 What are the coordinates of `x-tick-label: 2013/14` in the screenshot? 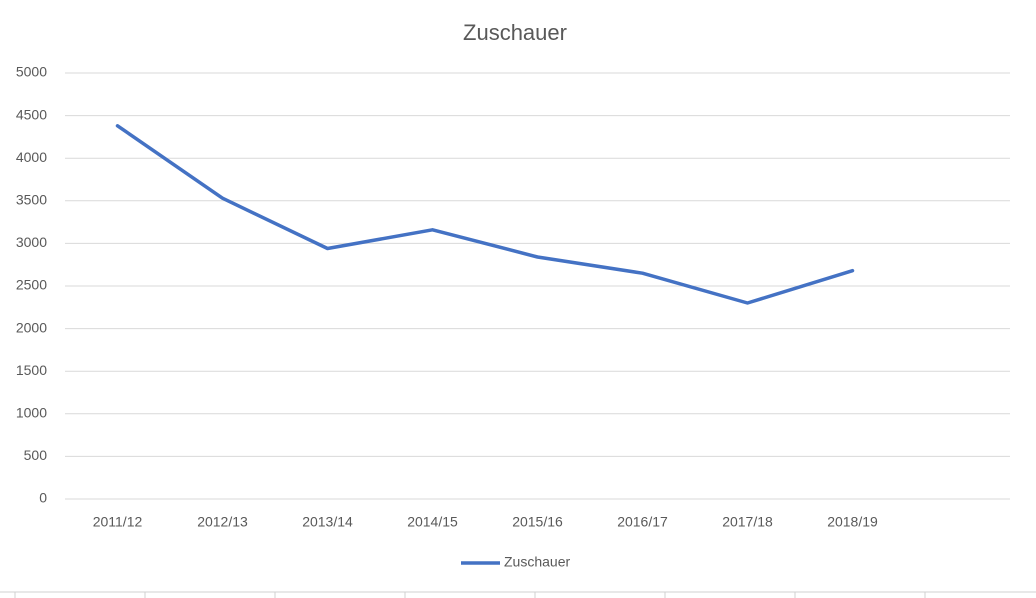 It's located at (327, 522).